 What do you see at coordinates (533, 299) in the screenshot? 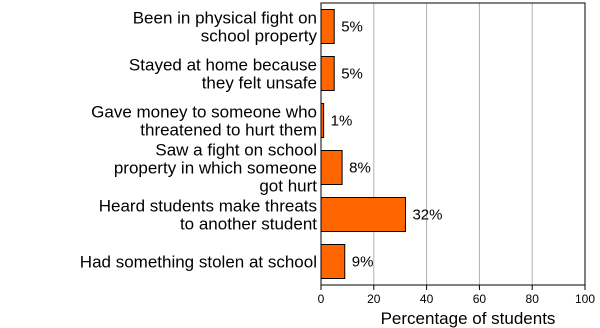
I see `x-tick-label: 80` at bounding box center [533, 299].